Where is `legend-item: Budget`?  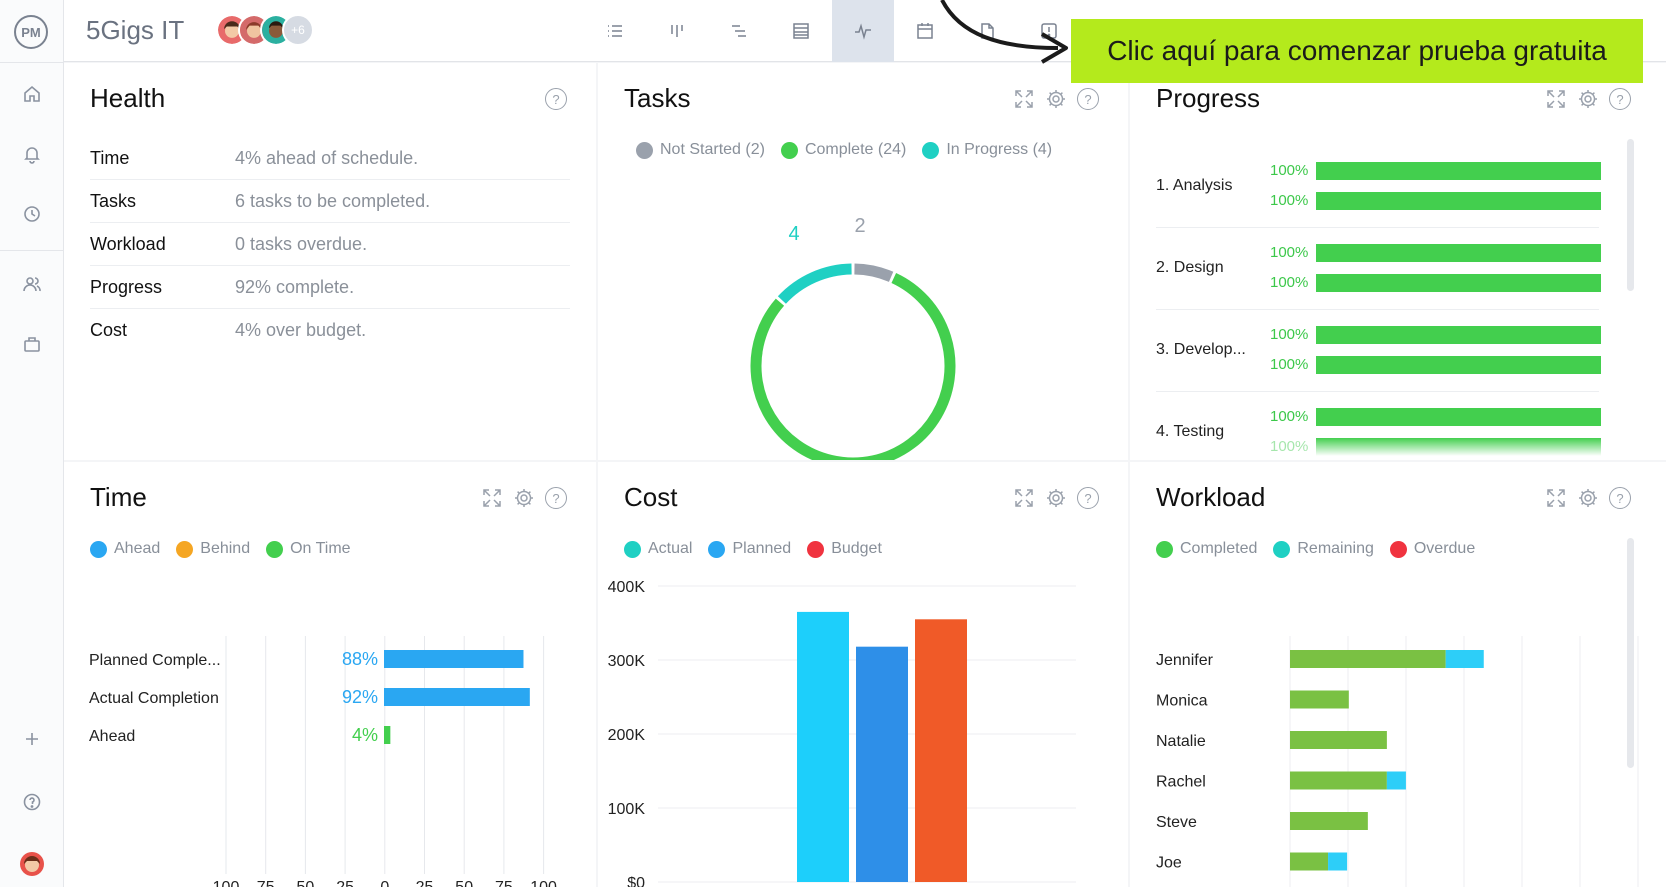 legend-item: Budget is located at coordinates (844, 549).